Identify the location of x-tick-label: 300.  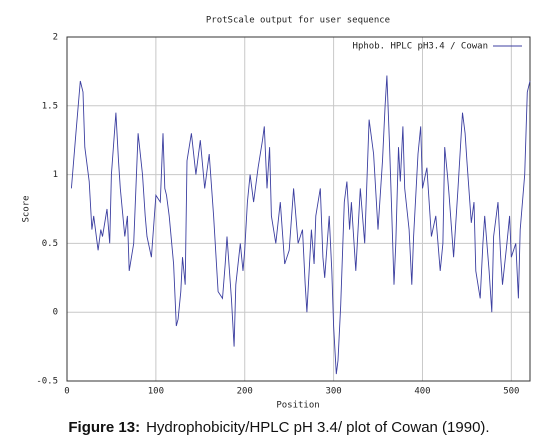
(333, 392).